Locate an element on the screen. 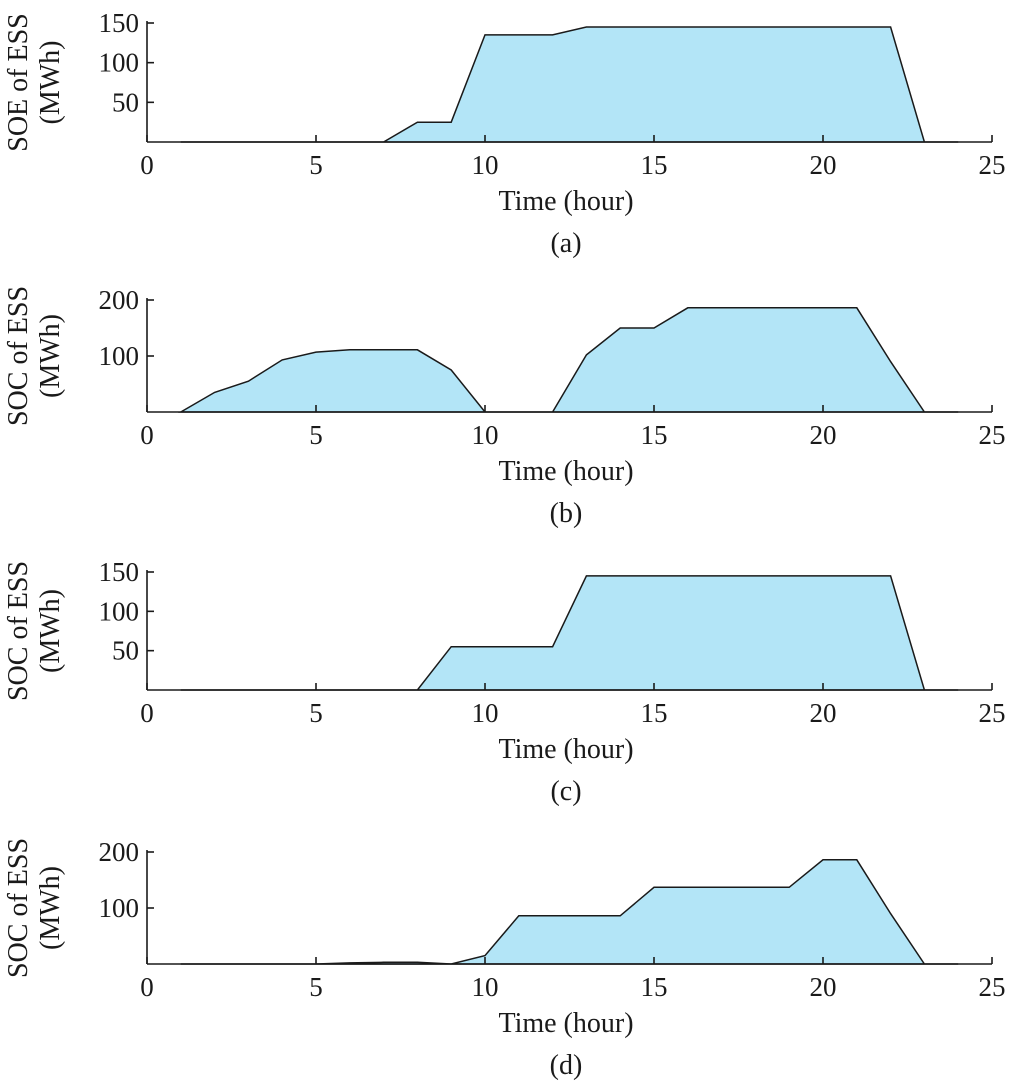 Image resolution: width=1010 pixels, height=1087 pixels. panel-caption: (d) is located at coordinates (566, 1065).